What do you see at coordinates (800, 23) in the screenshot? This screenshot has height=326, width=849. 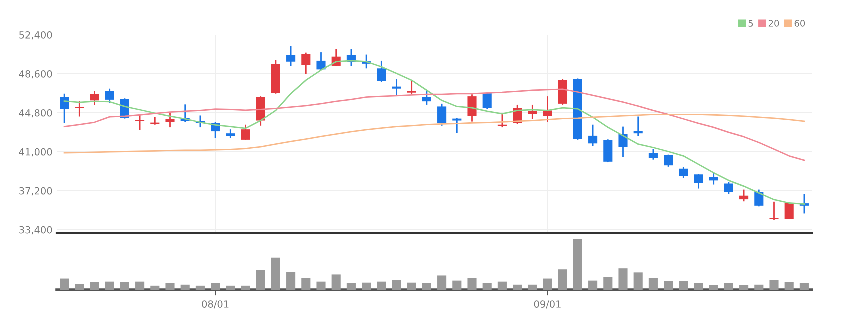 I see `legend-label: 60` at bounding box center [800, 23].